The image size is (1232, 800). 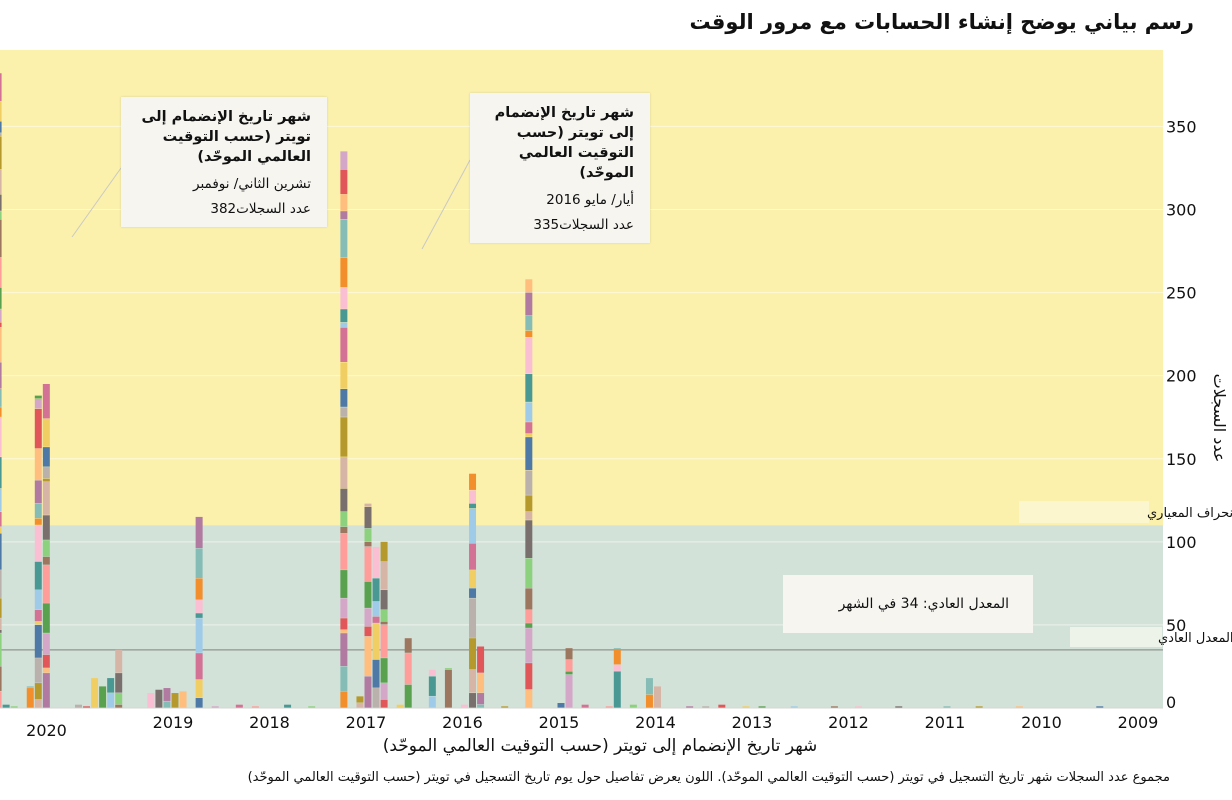 I want to click on avg-label-bg, so click(x=1116, y=637).